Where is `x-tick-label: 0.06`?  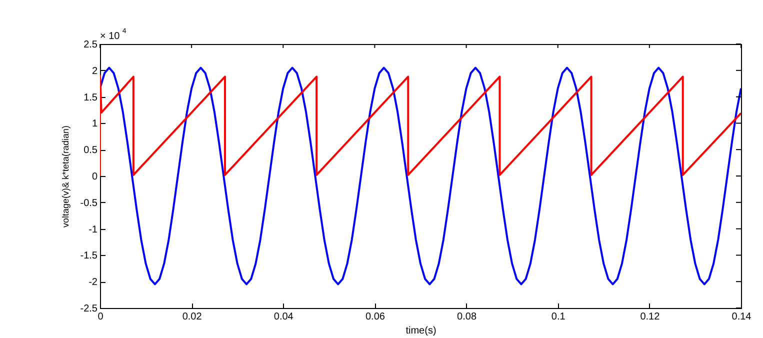 x-tick-label: 0.06 is located at coordinates (375, 317).